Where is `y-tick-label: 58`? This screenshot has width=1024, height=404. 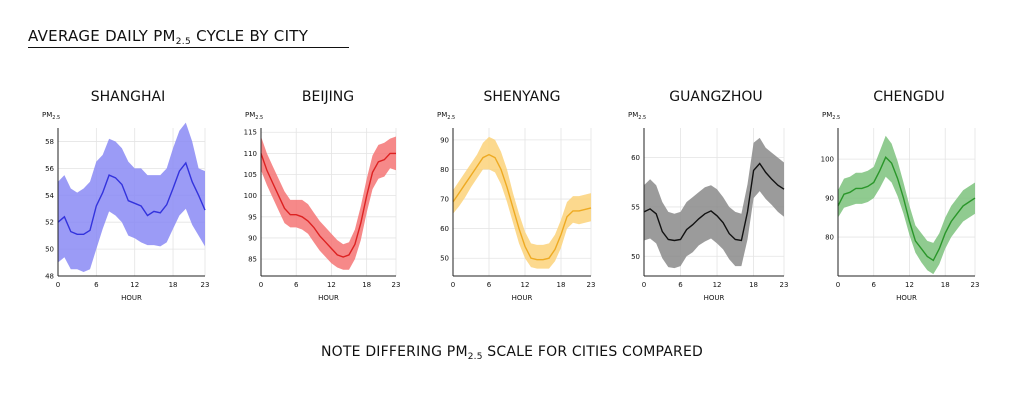
y-tick-label: 58 is located at coordinates (49, 142).